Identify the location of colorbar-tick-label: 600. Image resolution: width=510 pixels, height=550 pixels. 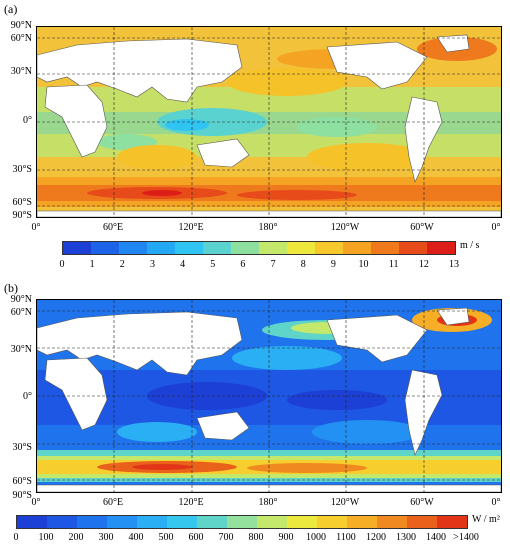
(196, 537).